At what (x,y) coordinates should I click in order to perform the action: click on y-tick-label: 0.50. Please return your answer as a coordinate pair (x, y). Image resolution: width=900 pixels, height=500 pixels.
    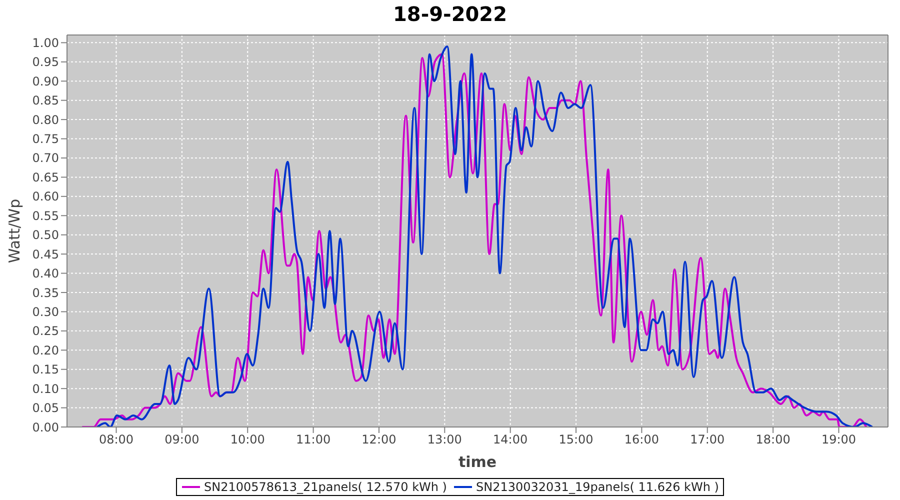
    Looking at the image, I should click on (45, 235).